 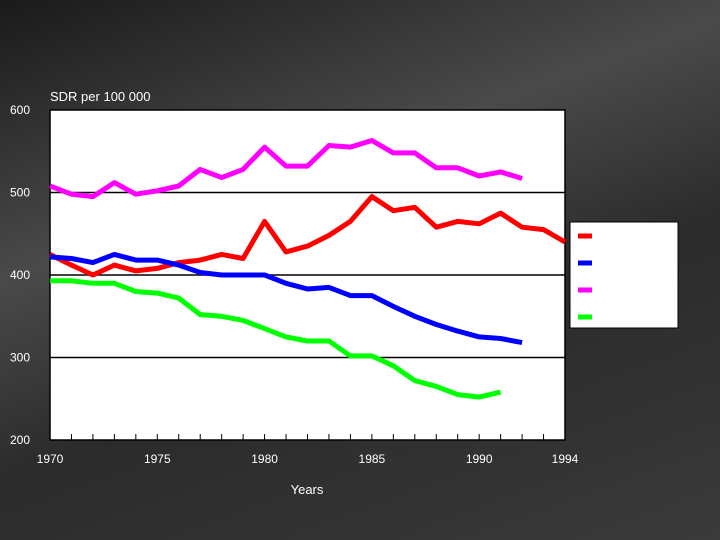 What do you see at coordinates (479, 459) in the screenshot?
I see `x-tick-label-1990: 1990` at bounding box center [479, 459].